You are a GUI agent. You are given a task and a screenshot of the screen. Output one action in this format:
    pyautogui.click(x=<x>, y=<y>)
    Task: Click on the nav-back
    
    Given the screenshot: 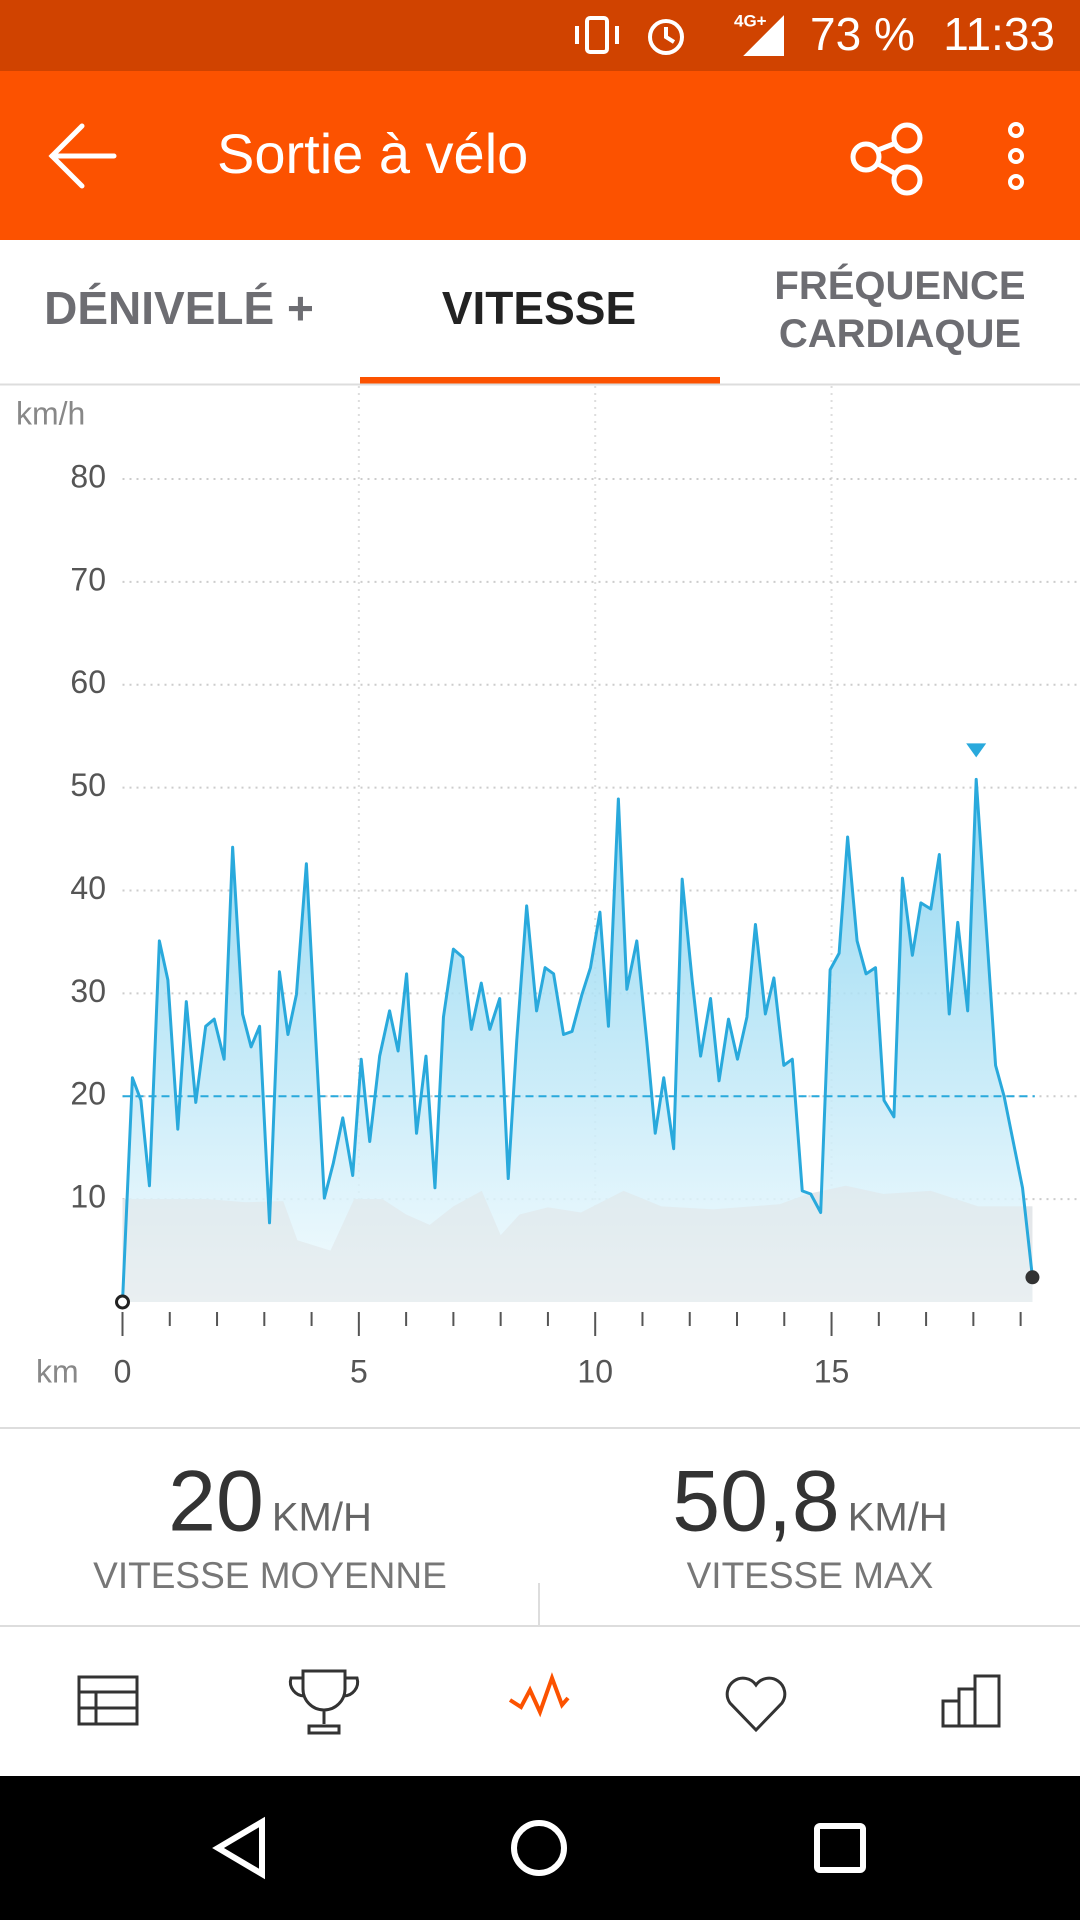 What is the action you would take?
    pyautogui.click(x=238, y=1848)
    